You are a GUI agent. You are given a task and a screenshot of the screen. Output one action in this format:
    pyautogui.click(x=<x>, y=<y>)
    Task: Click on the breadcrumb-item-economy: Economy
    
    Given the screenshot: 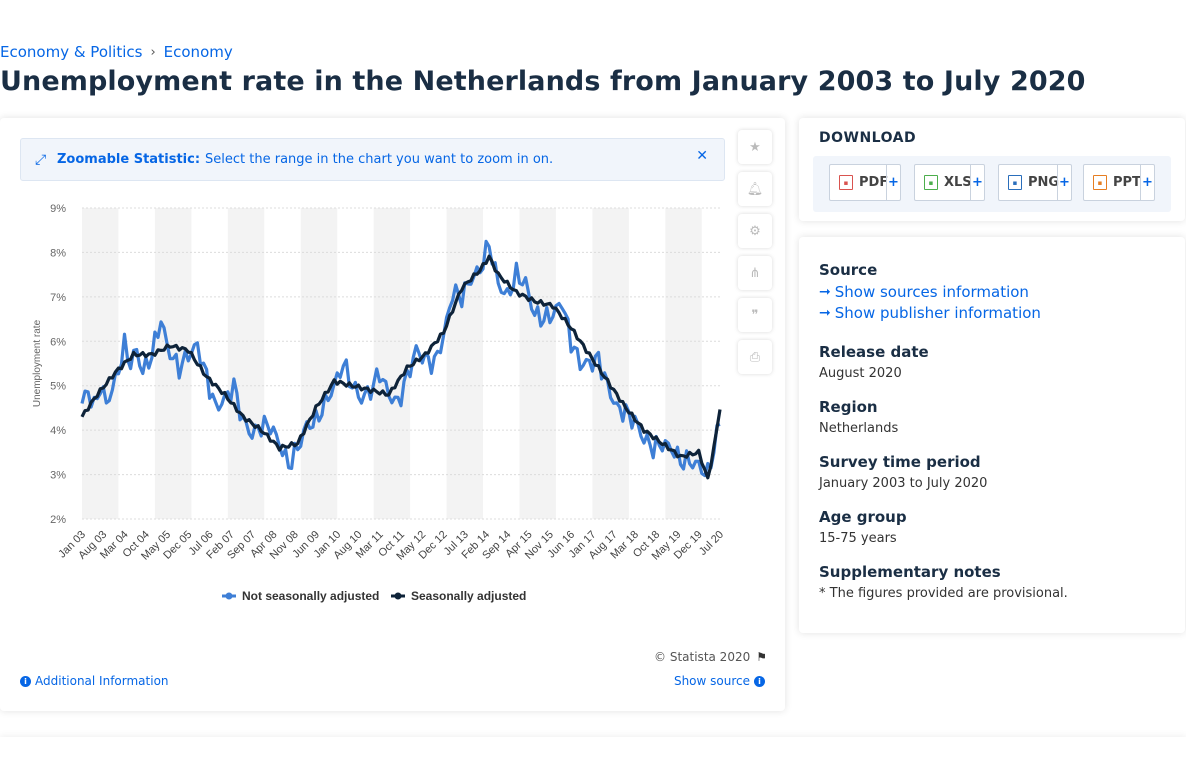 What is the action you would take?
    pyautogui.click(x=198, y=52)
    